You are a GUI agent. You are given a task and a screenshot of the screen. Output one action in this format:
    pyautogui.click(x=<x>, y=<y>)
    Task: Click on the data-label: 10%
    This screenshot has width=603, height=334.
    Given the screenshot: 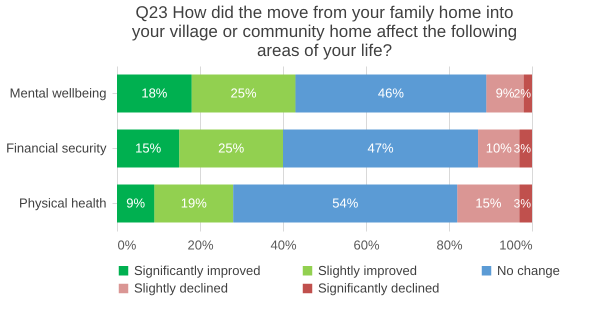 What is the action you would take?
    pyautogui.click(x=499, y=148)
    